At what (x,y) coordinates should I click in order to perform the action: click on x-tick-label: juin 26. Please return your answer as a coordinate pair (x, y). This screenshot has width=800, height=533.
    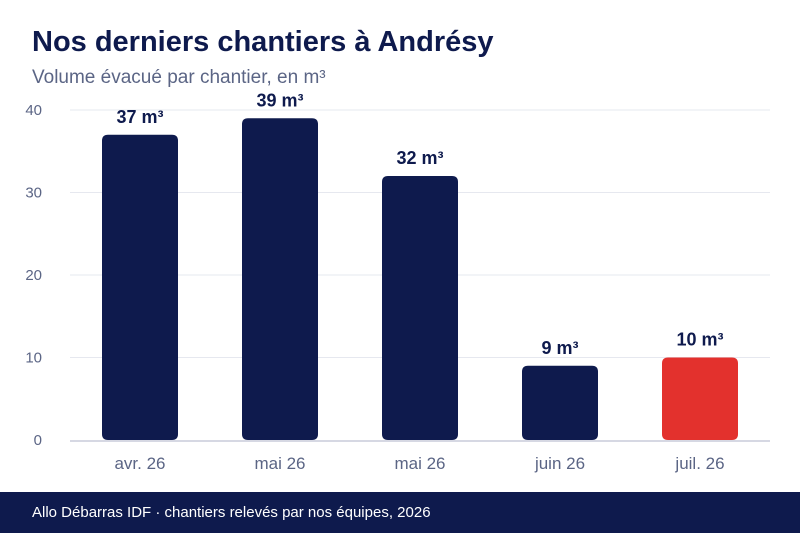
    Looking at the image, I should click on (559, 463).